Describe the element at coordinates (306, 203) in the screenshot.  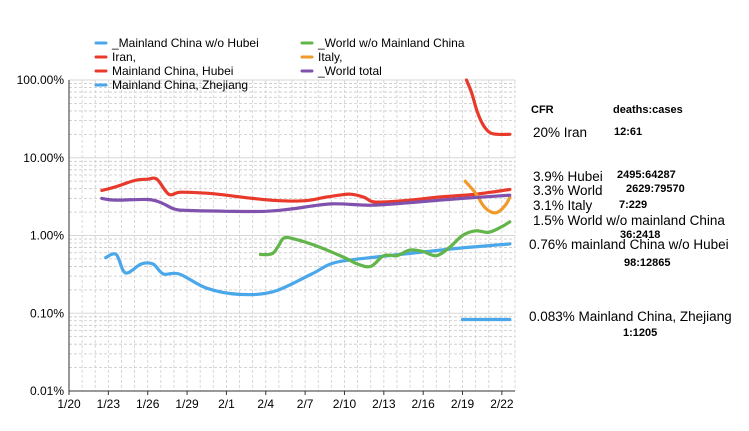
I see `series-line-world-total` at that location.